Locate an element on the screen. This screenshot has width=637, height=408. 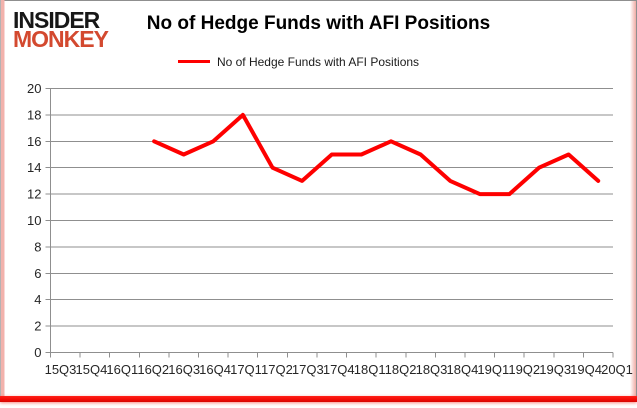
svg-text: 15Q4 is located at coordinates (92, 369).